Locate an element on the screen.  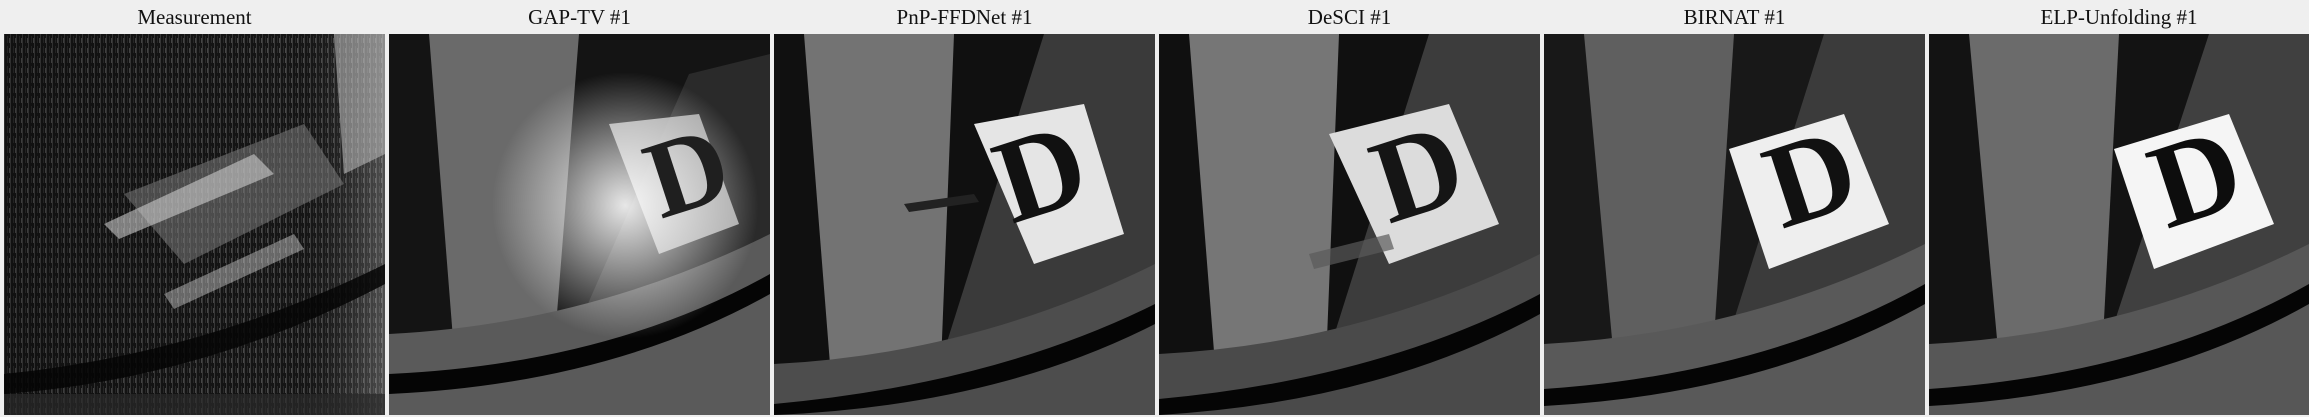
panel-title: DeSCI #1 is located at coordinates (1349, 17).